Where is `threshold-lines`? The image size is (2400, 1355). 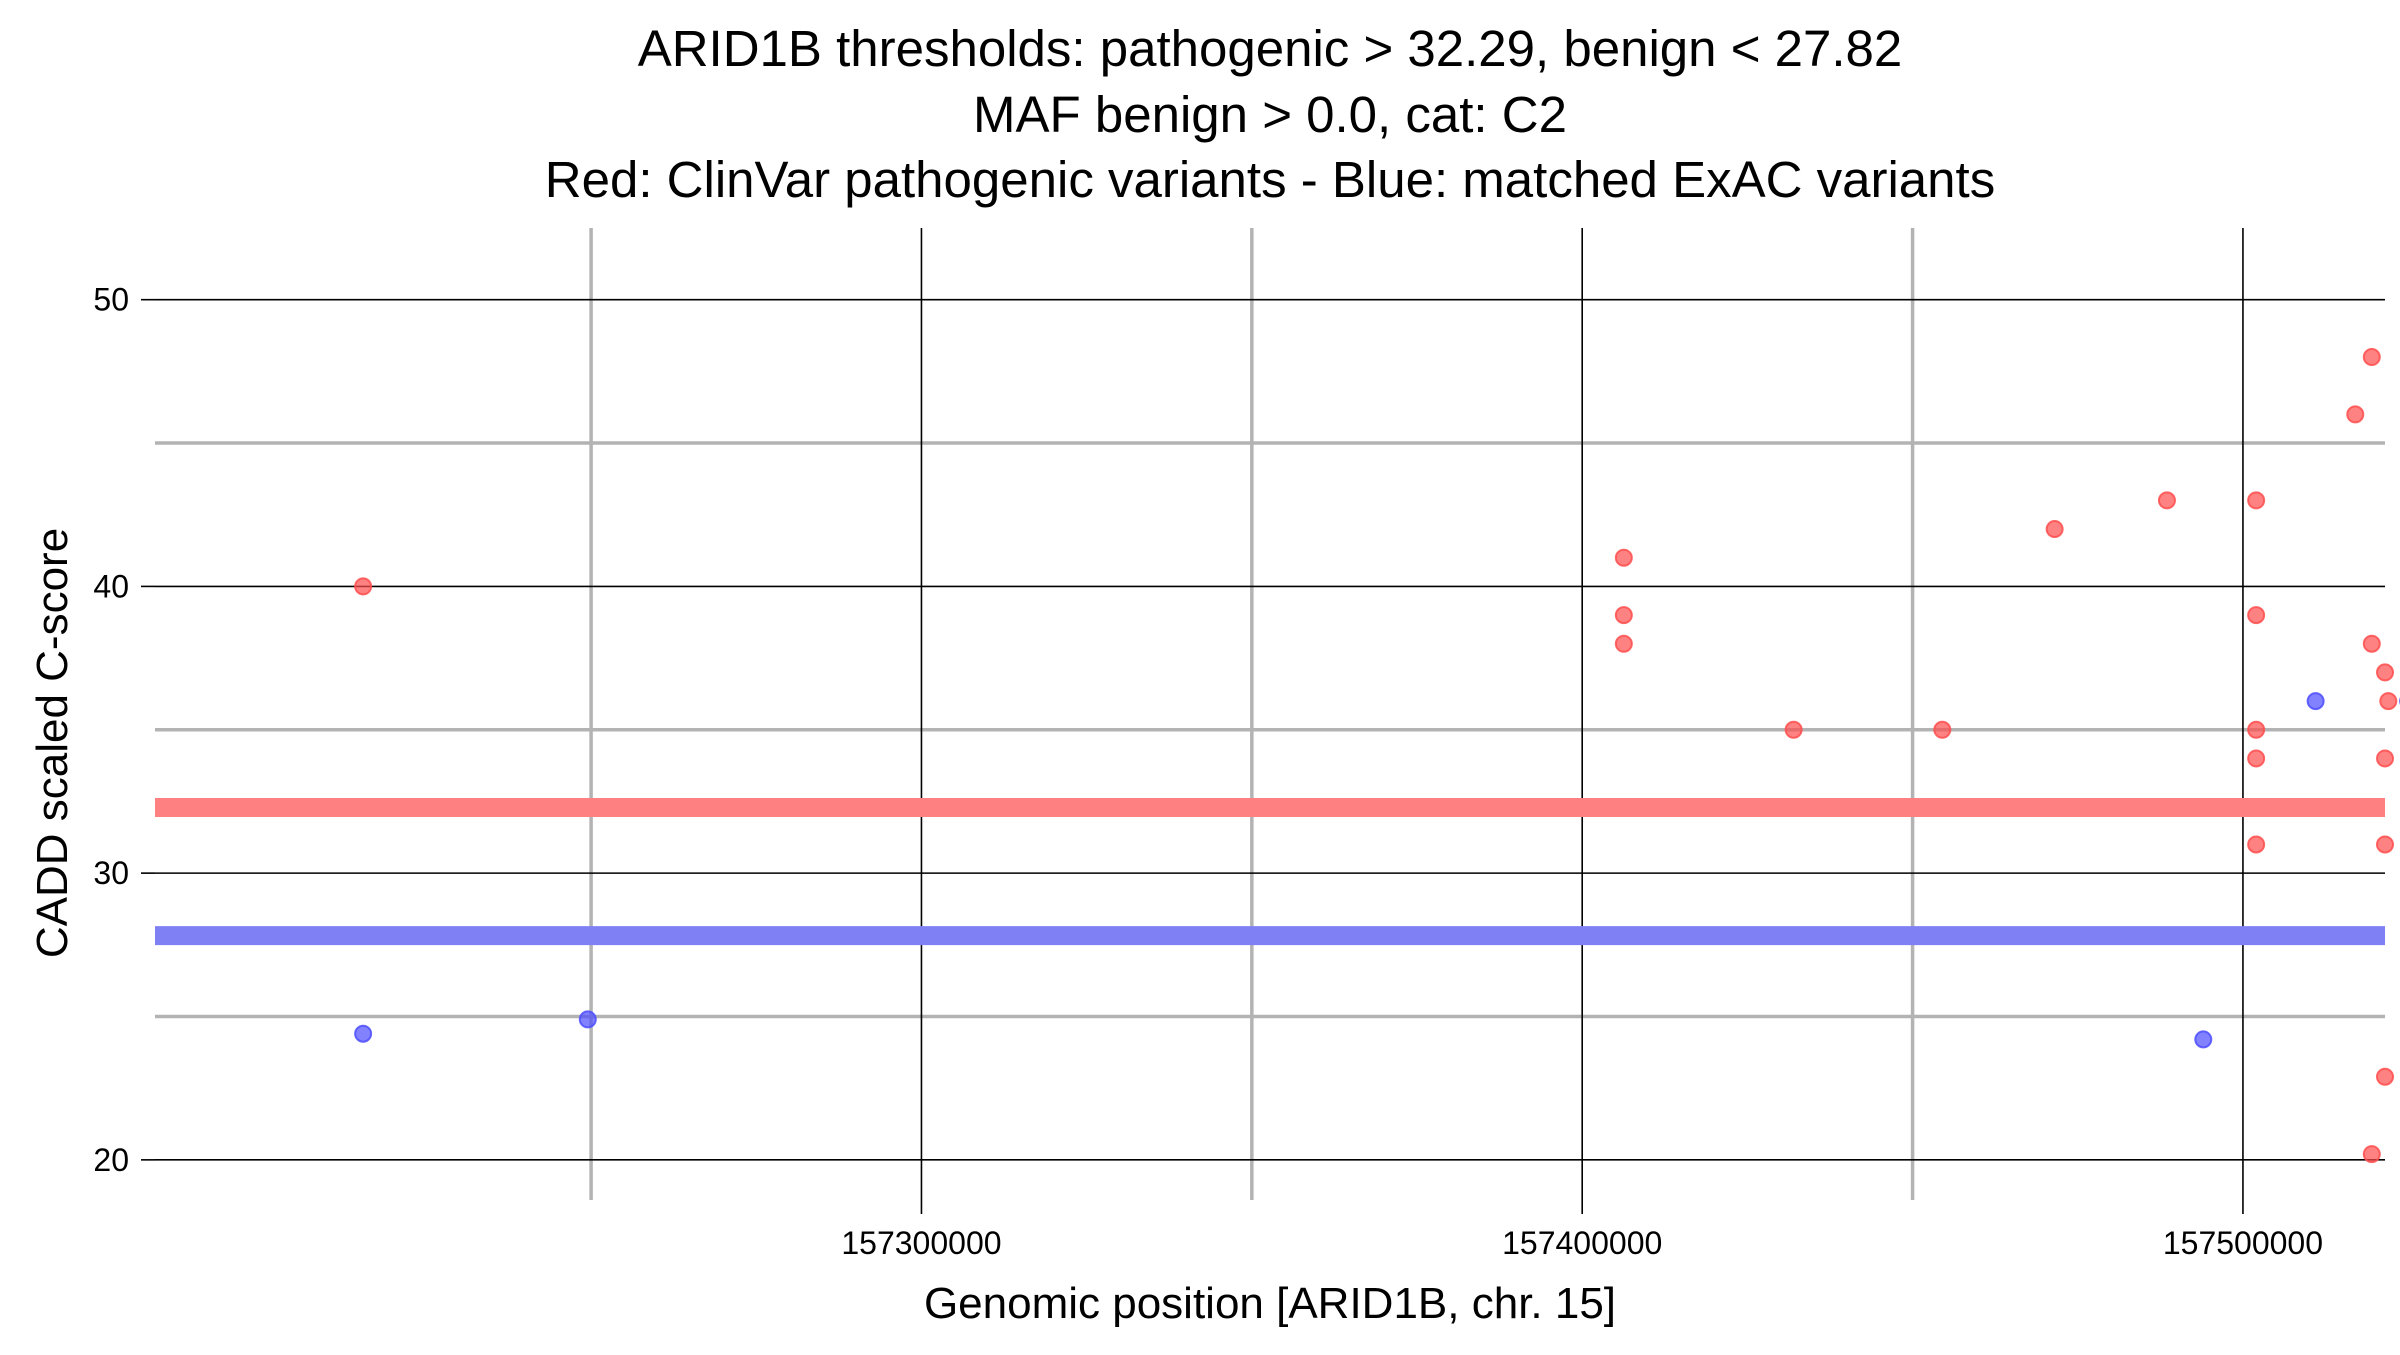 threshold-lines is located at coordinates (1270, 871).